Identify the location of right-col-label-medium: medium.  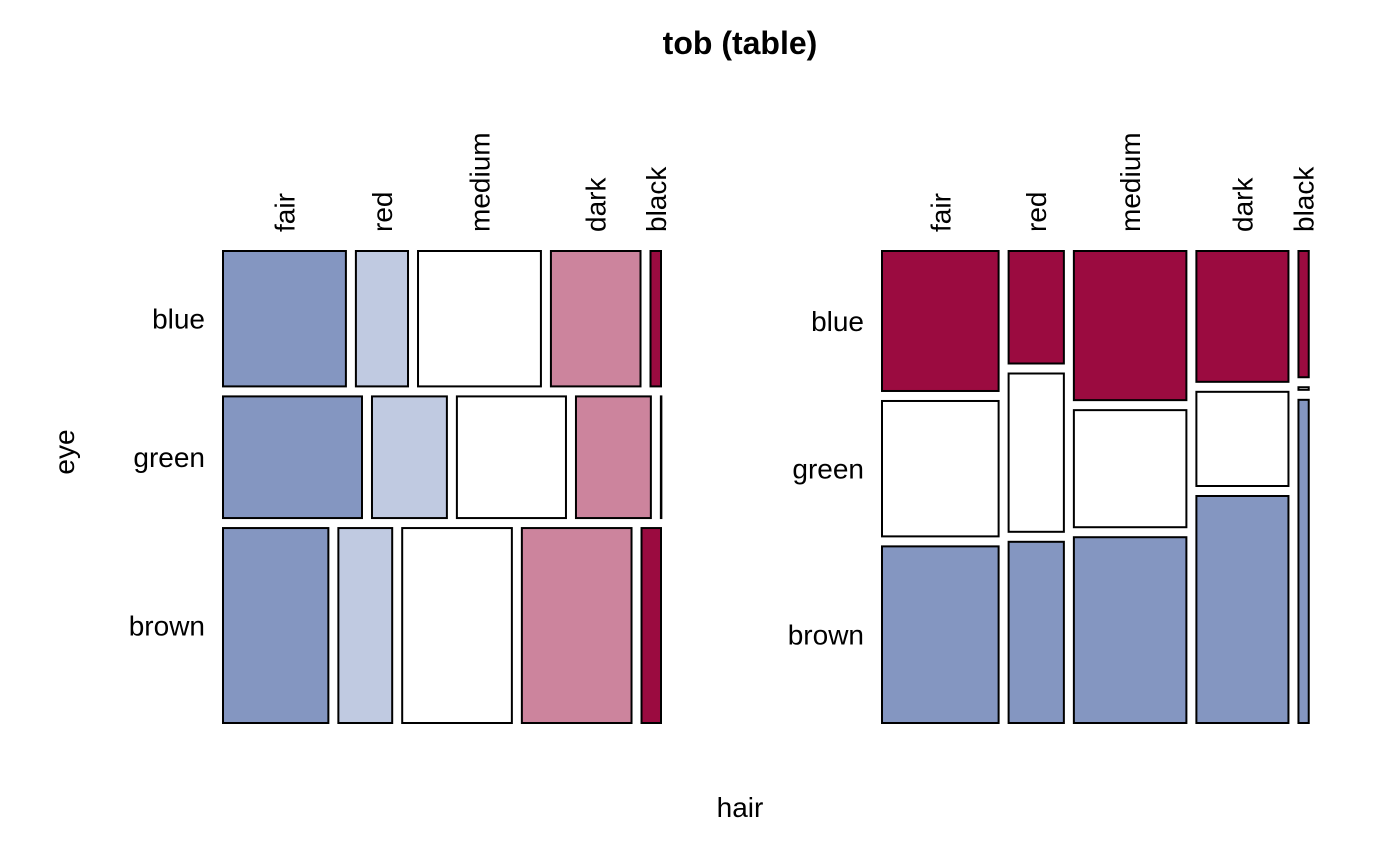
(1130, 182).